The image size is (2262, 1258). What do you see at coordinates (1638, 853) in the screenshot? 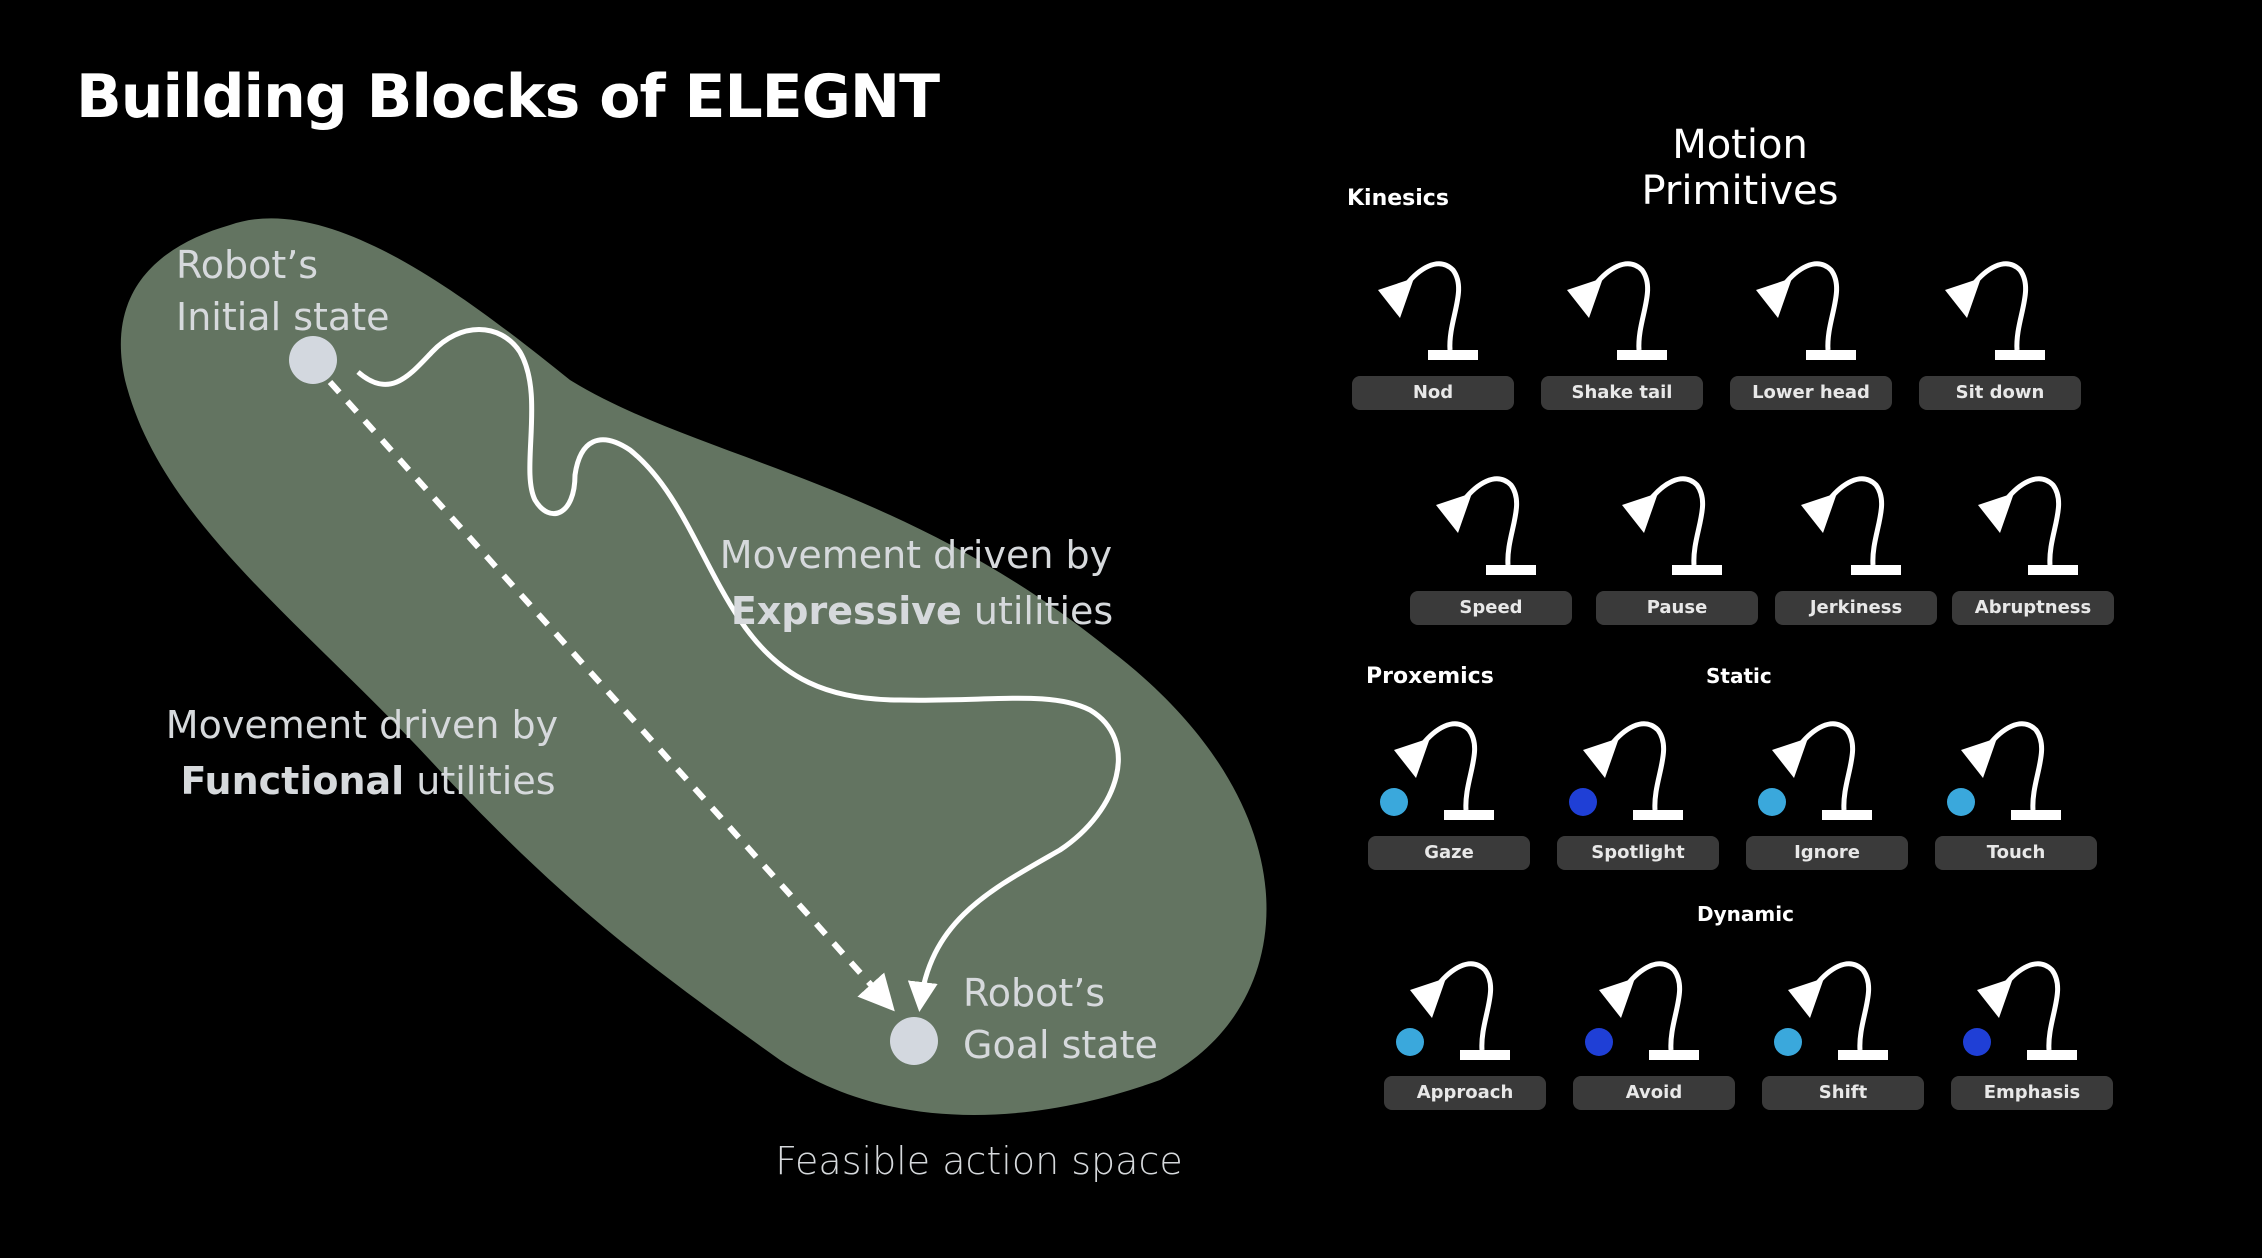
I see `primitive-label: Spotlight` at bounding box center [1638, 853].